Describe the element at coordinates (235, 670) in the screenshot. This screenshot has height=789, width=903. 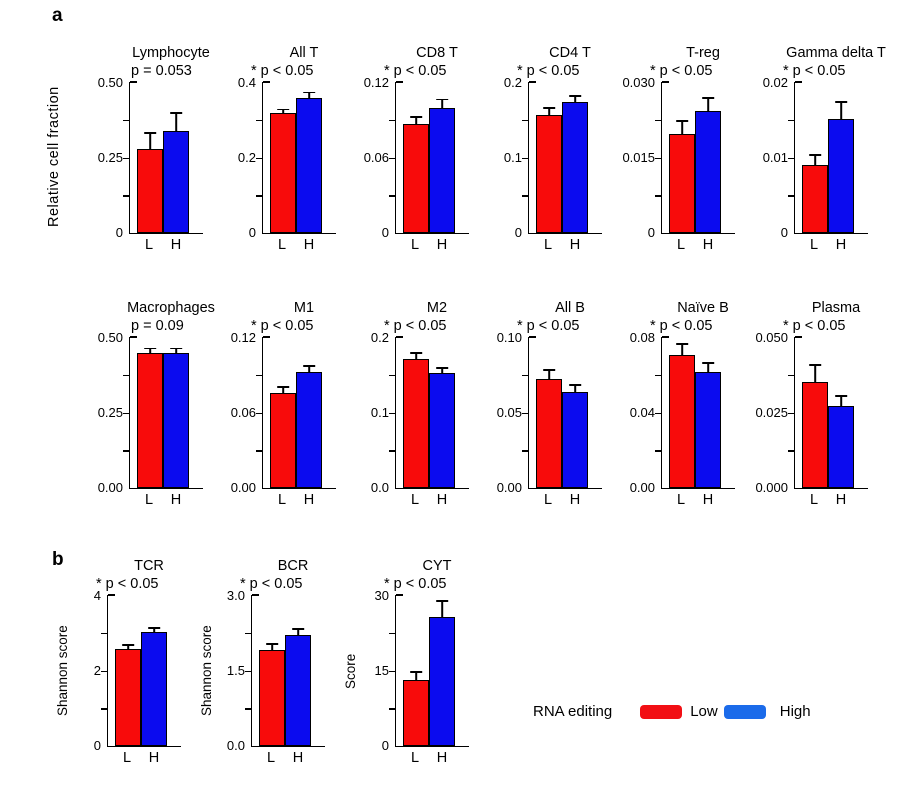
I see `y-tick-label-mid: 1.5` at that location.